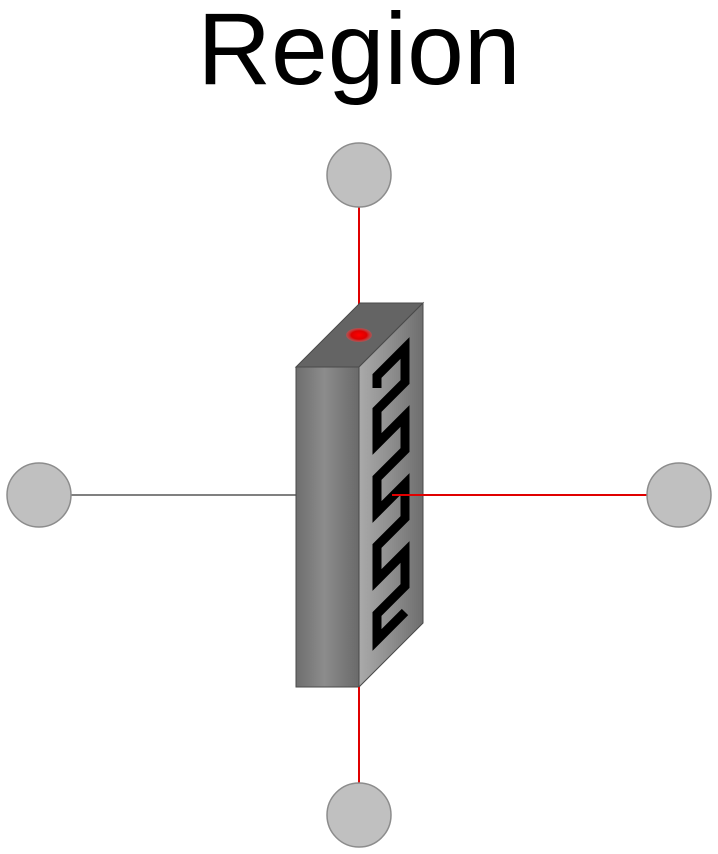 Image resolution: width=718 pixels, height=854 pixels. Describe the element at coordinates (359, 815) in the screenshot. I see `port-bottom` at that location.